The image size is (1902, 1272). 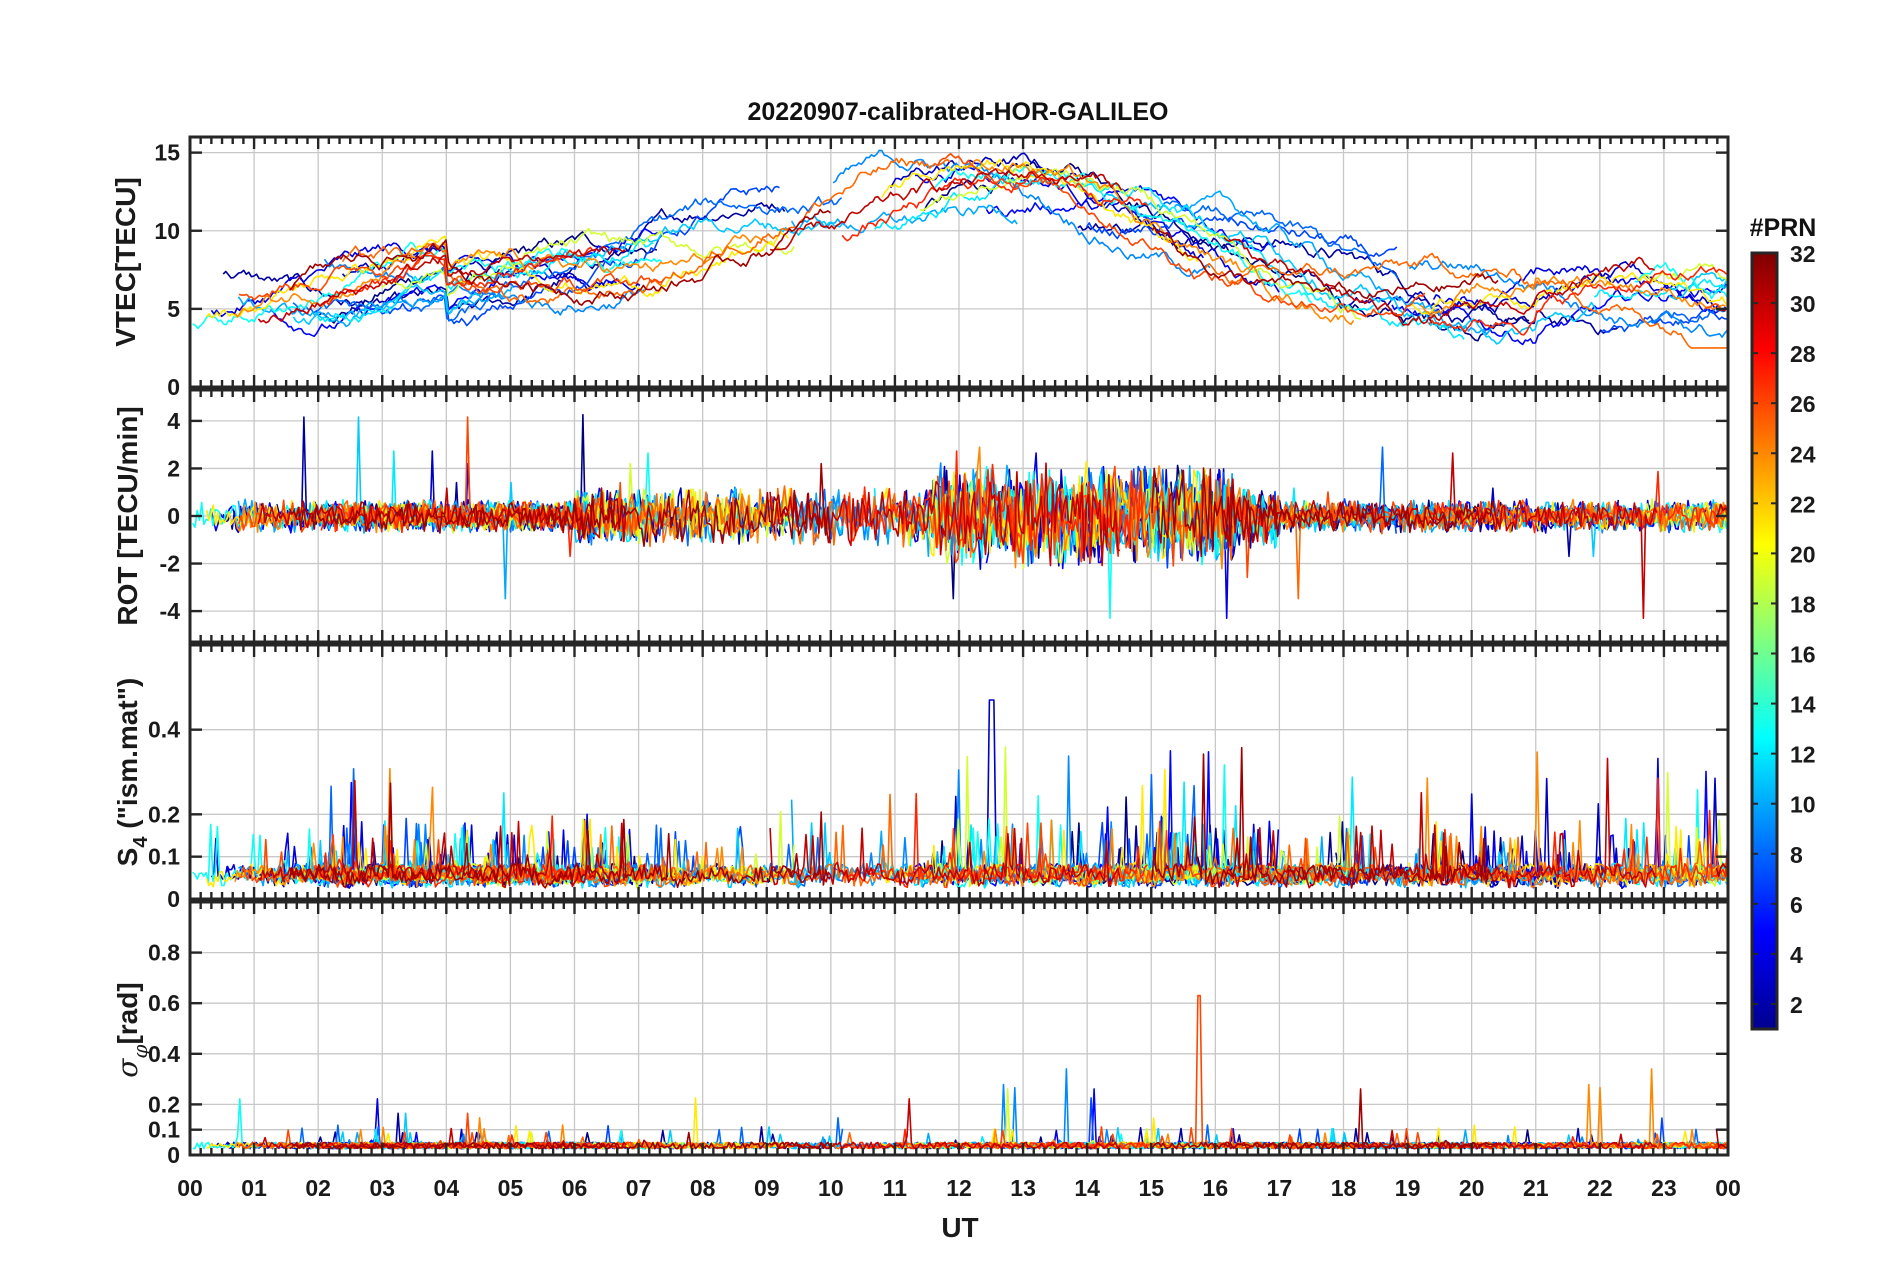 What do you see at coordinates (958, 112) in the screenshot?
I see `chart-title: 20220907-calibrated-HOR-GALILEO` at bounding box center [958, 112].